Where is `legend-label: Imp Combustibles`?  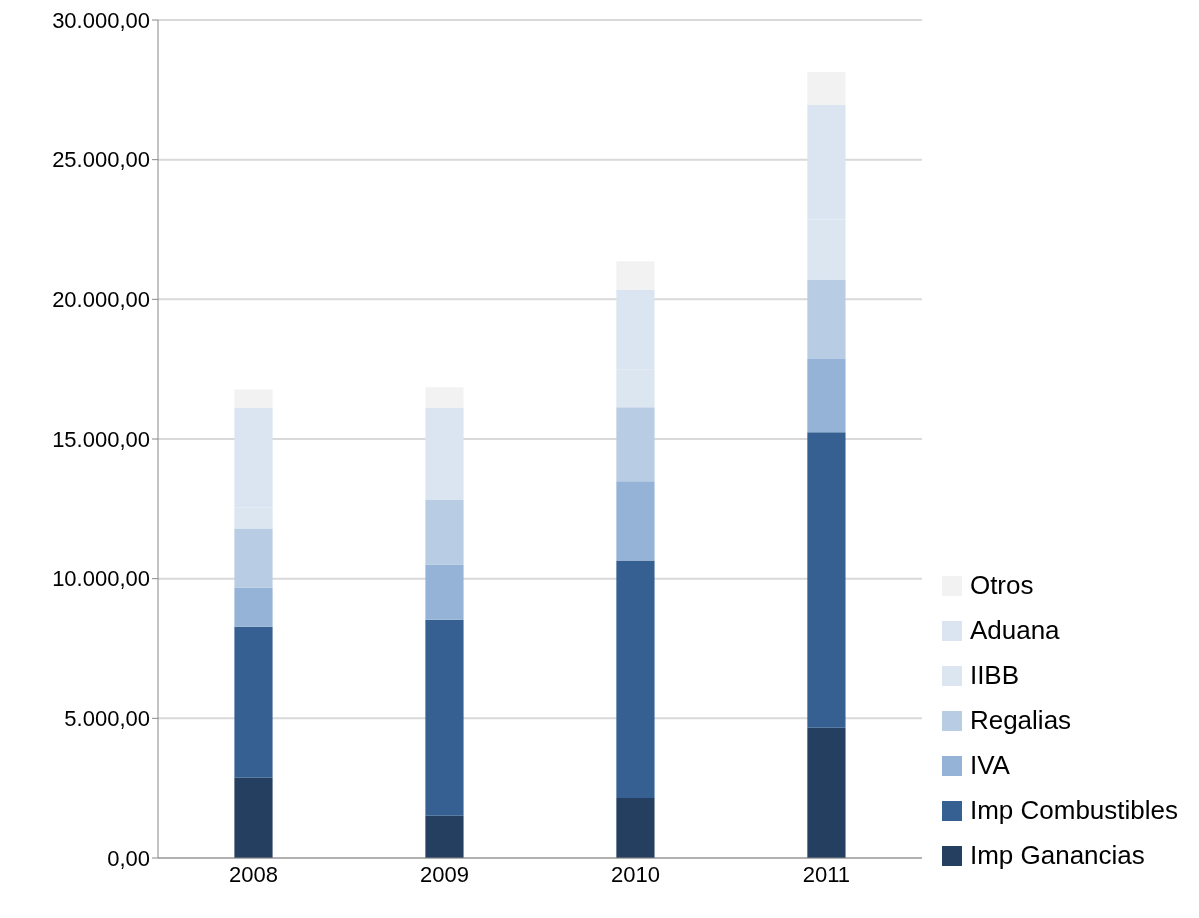
legend-label: Imp Combustibles is located at coordinates (1073, 810).